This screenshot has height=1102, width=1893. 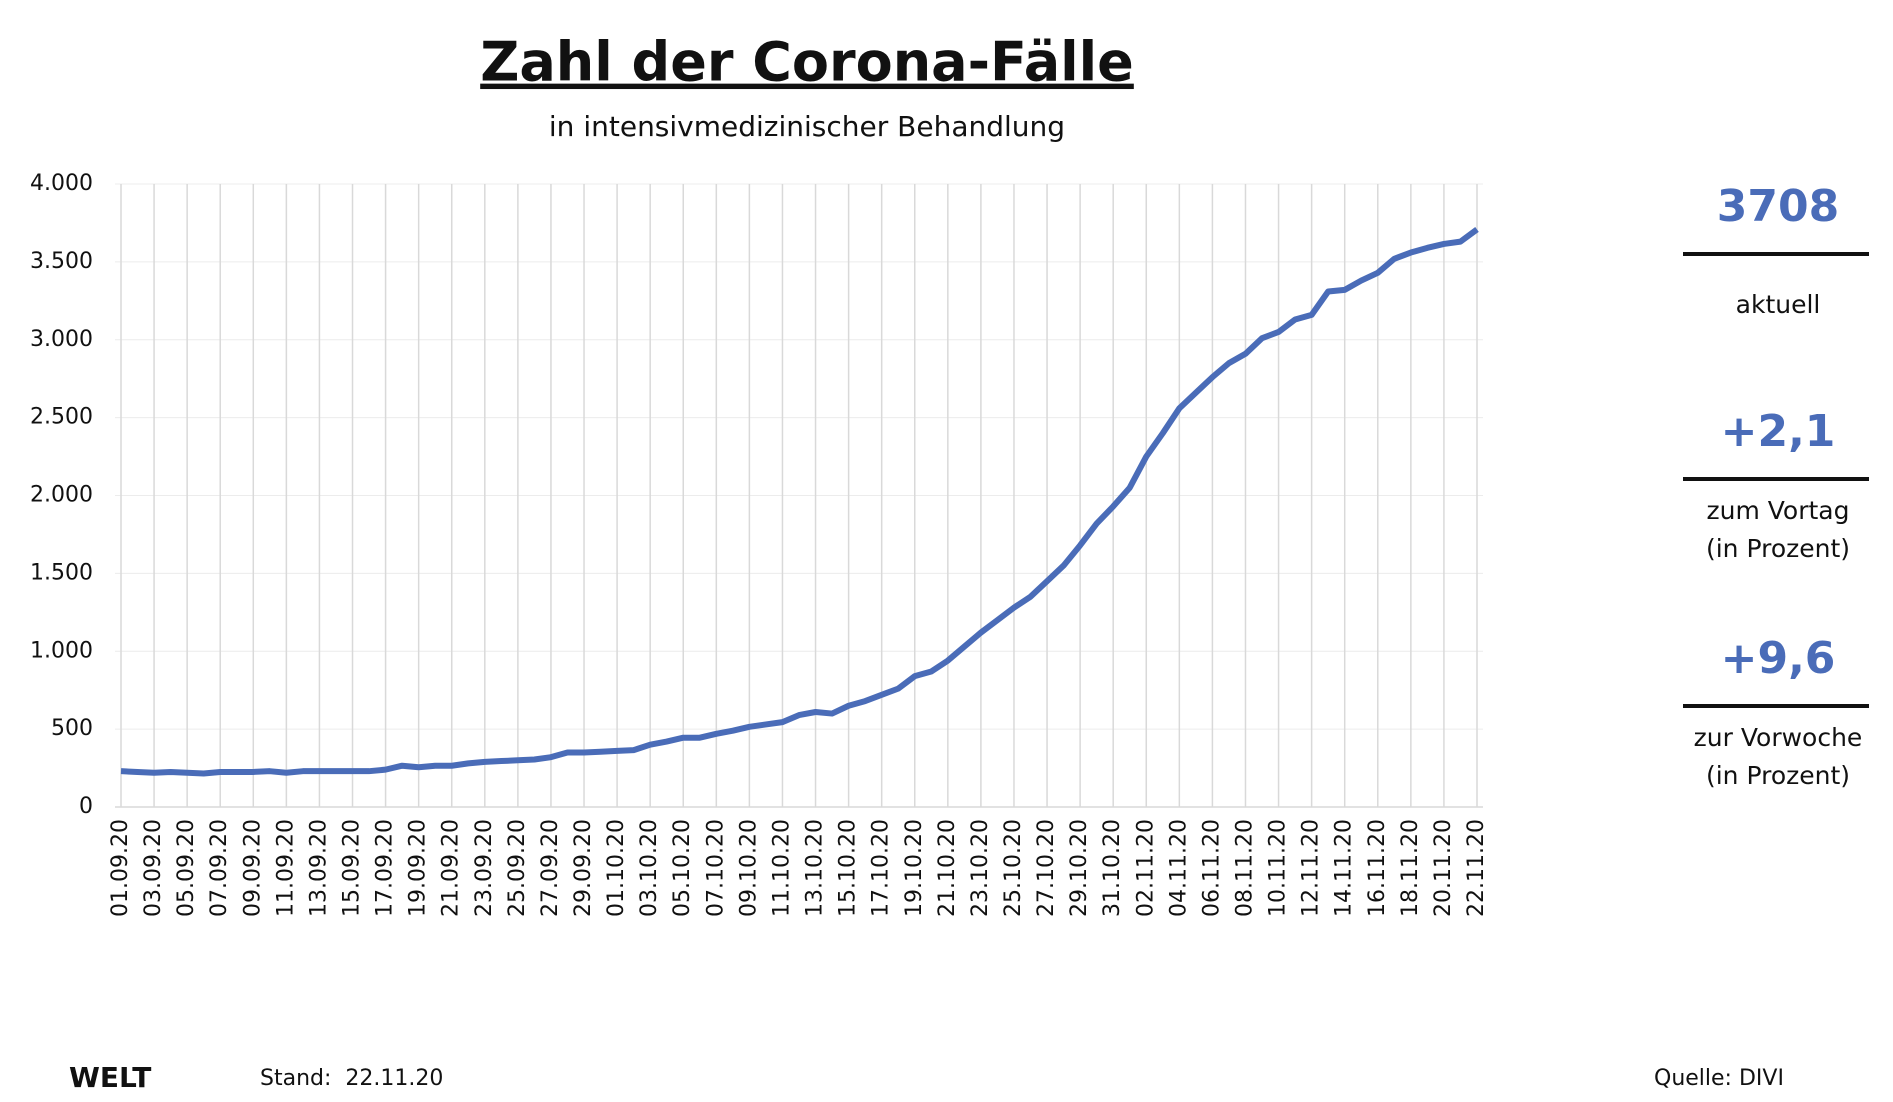 What do you see at coordinates (616, 868) in the screenshot?
I see `x-tick-label: 01.10.20` at bounding box center [616, 868].